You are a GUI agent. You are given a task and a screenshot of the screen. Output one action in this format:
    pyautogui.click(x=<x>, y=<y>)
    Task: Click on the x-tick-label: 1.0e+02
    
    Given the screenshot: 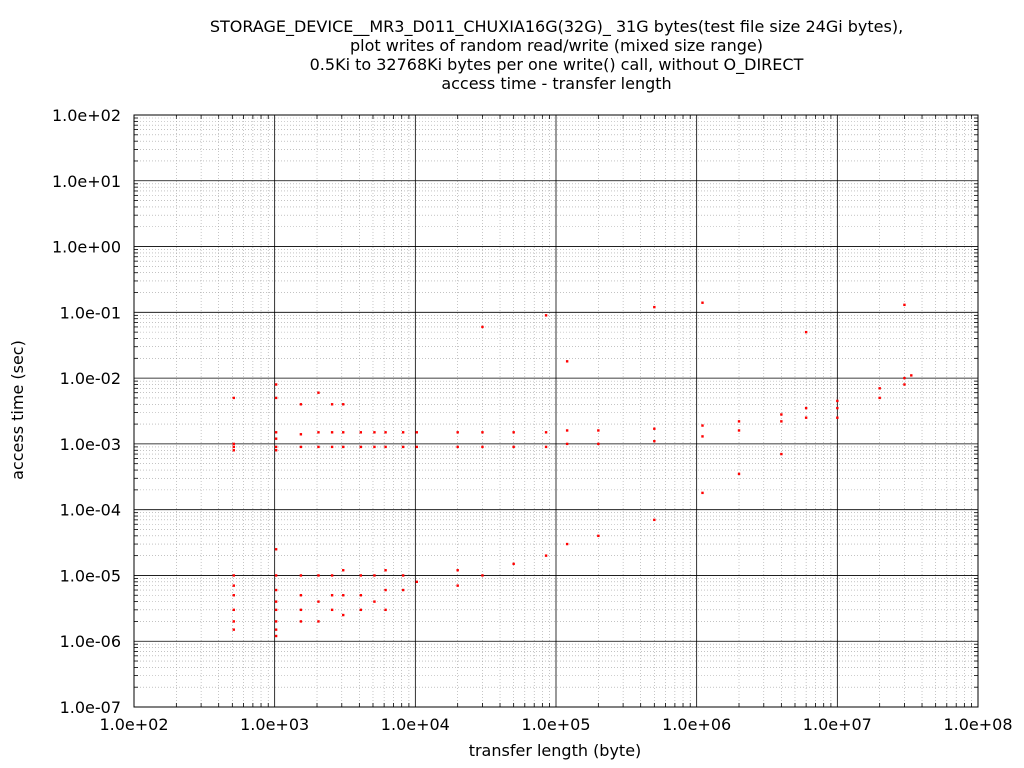 What is the action you would take?
    pyautogui.click(x=133, y=724)
    